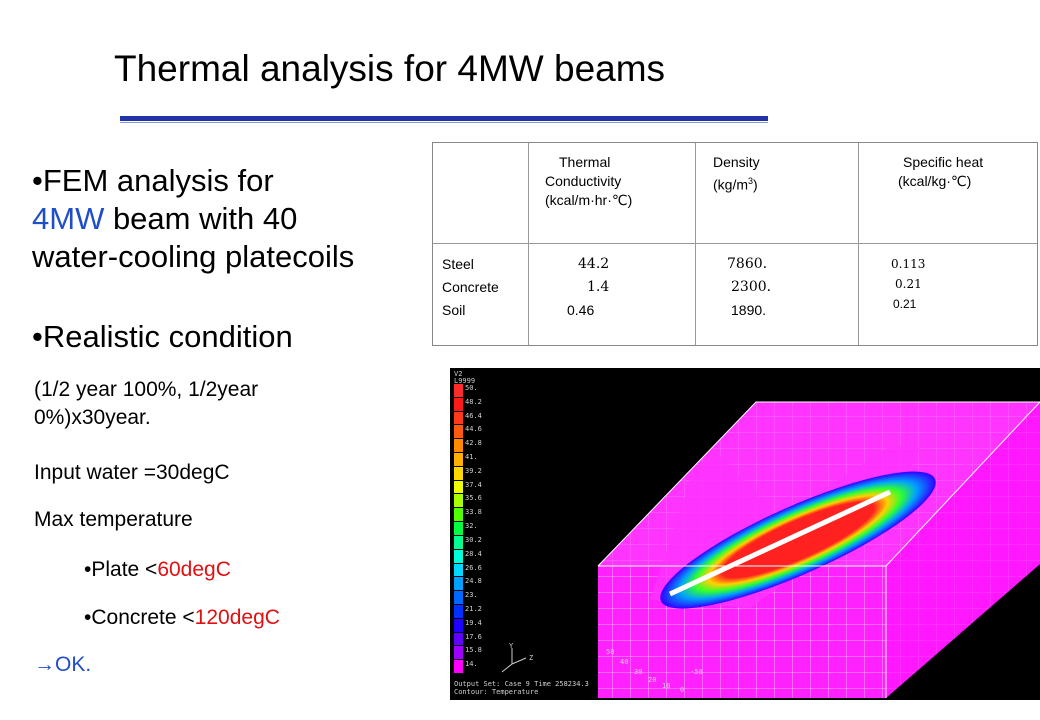 This screenshot has height=720, width=1040. I want to click on tick-x: 10, so click(666, 686).